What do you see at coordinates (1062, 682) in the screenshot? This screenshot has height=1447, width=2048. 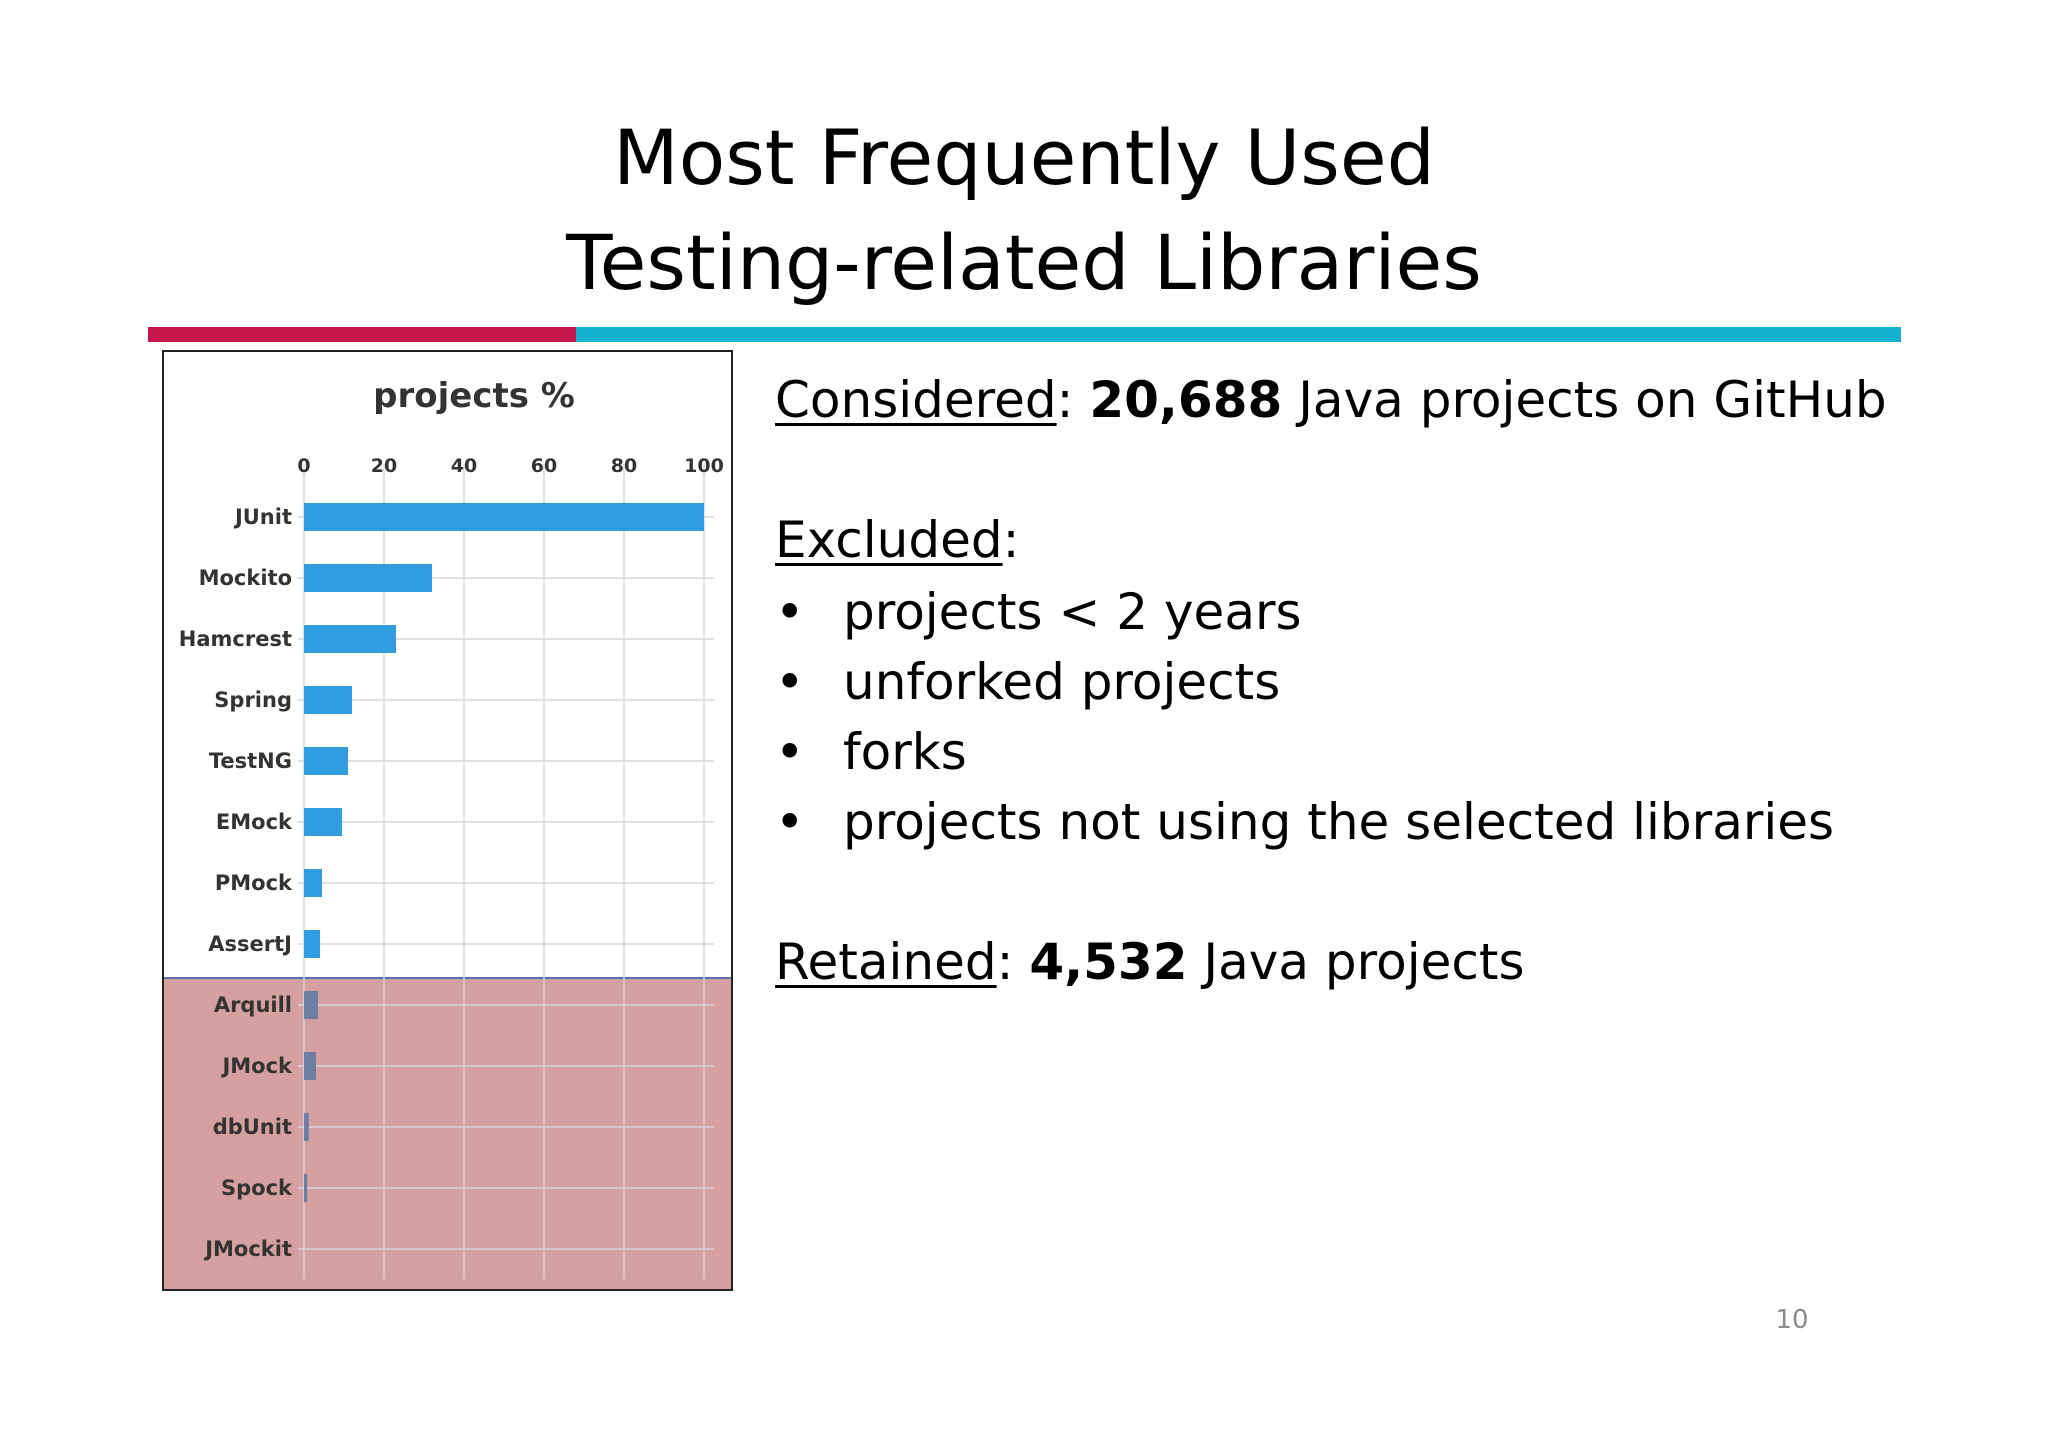 I see `excluded-item-text: unforked projects` at bounding box center [1062, 682].